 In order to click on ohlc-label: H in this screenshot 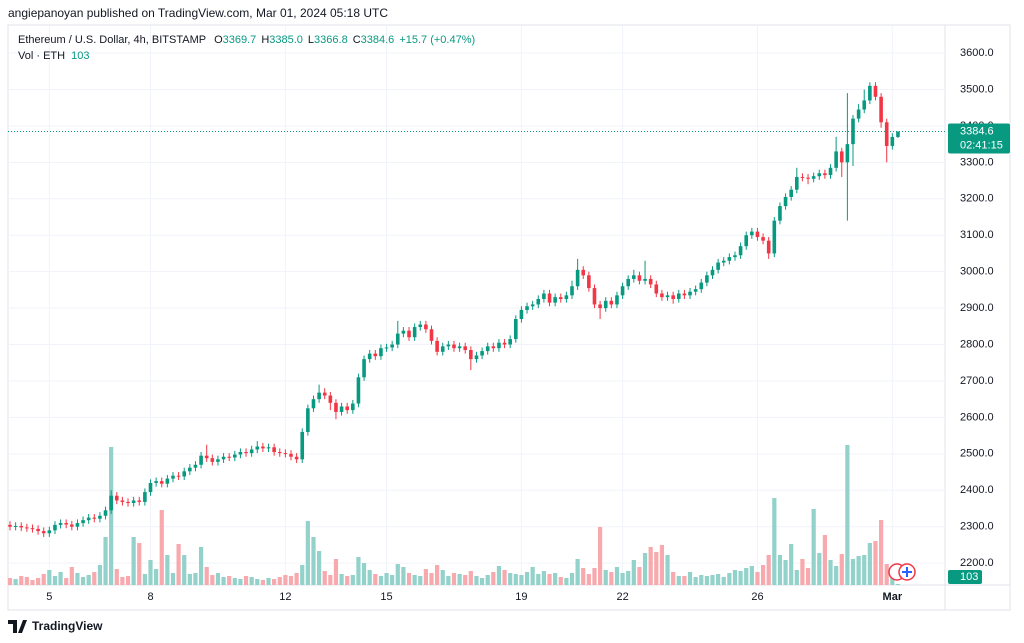, I will do `click(265, 40)`.